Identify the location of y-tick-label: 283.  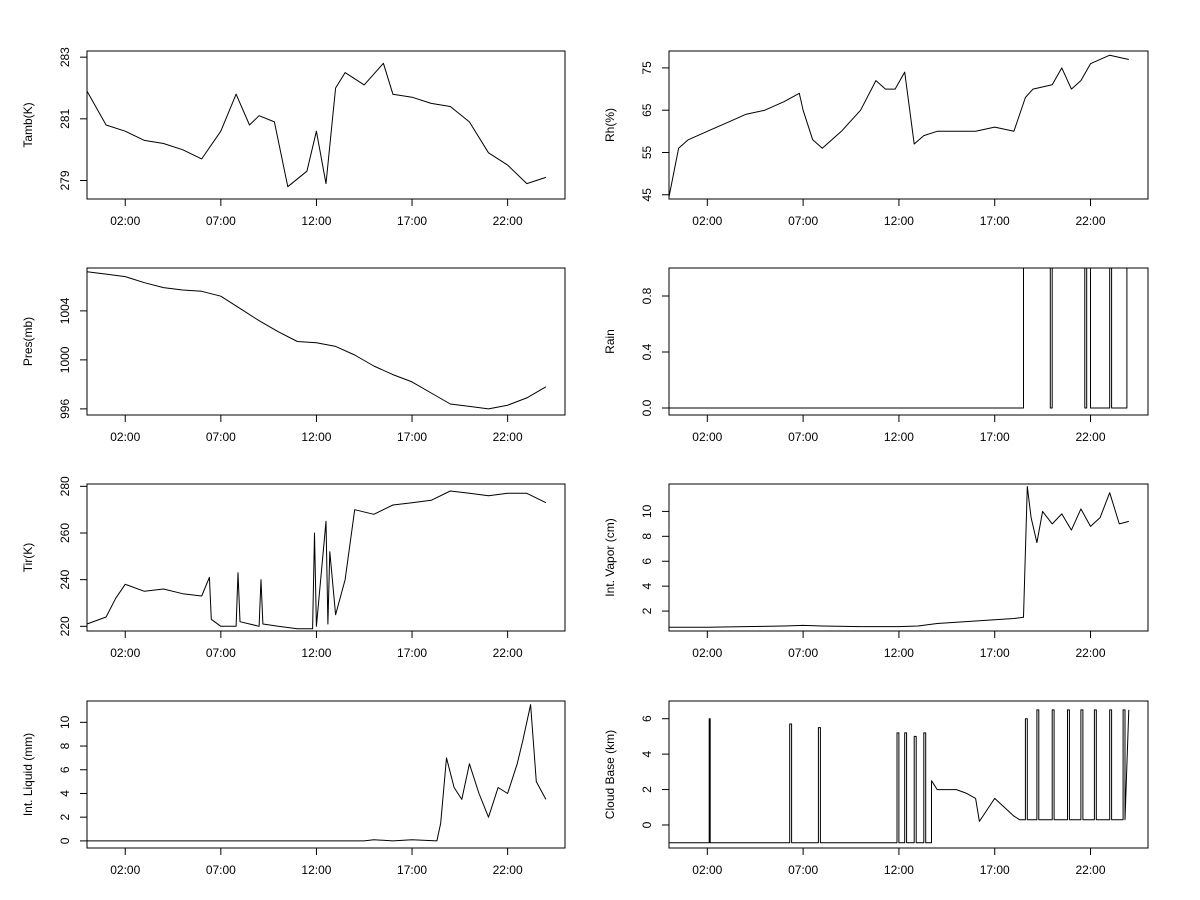
(65, 57).